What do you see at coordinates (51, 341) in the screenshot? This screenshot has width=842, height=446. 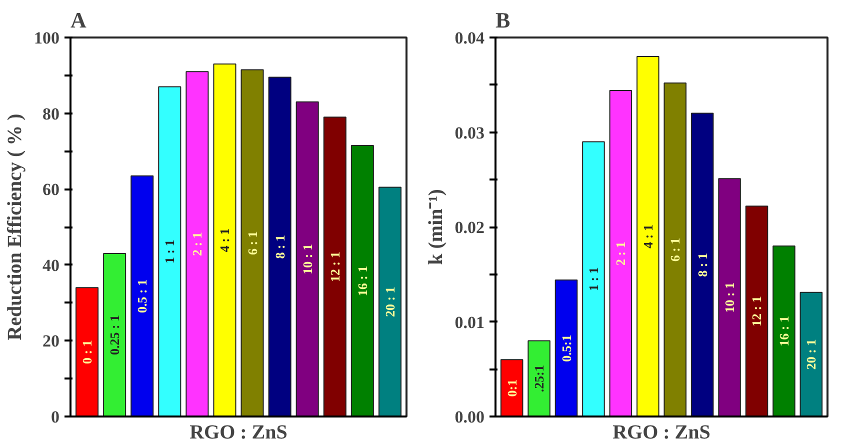 I see `y-tick-label: 20` at bounding box center [51, 341].